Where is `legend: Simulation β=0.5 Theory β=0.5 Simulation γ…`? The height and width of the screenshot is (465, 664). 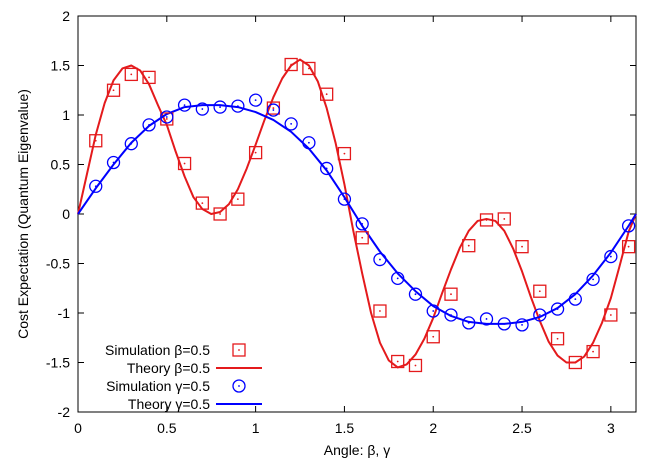 legend: Simulation β=0.5 Theory β=0.5 Simulation γ… is located at coordinates (183, 377).